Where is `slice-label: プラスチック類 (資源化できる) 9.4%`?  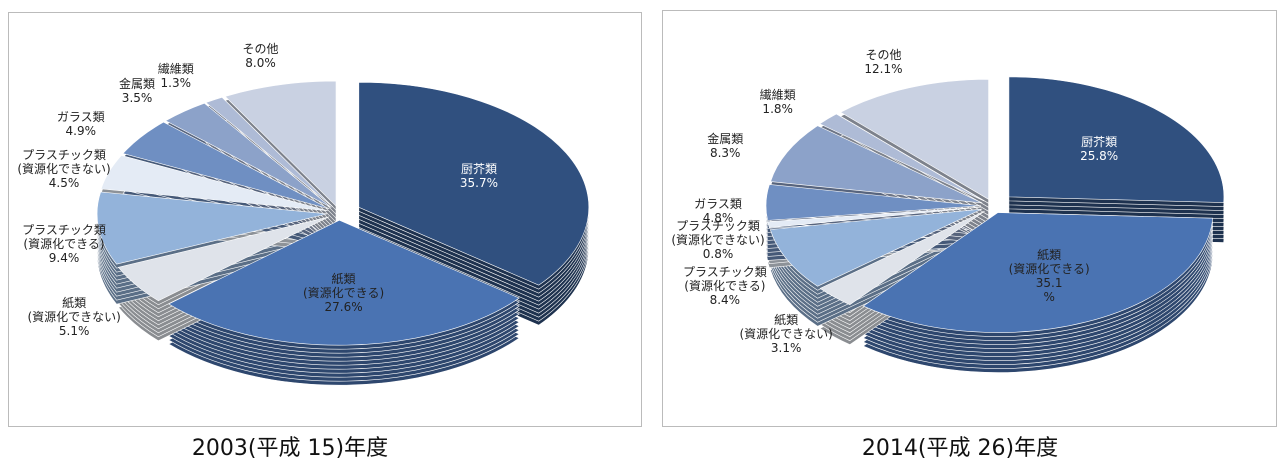 slice-label: プラスチック類 (資源化できる) 9.4% is located at coordinates (64, 244).